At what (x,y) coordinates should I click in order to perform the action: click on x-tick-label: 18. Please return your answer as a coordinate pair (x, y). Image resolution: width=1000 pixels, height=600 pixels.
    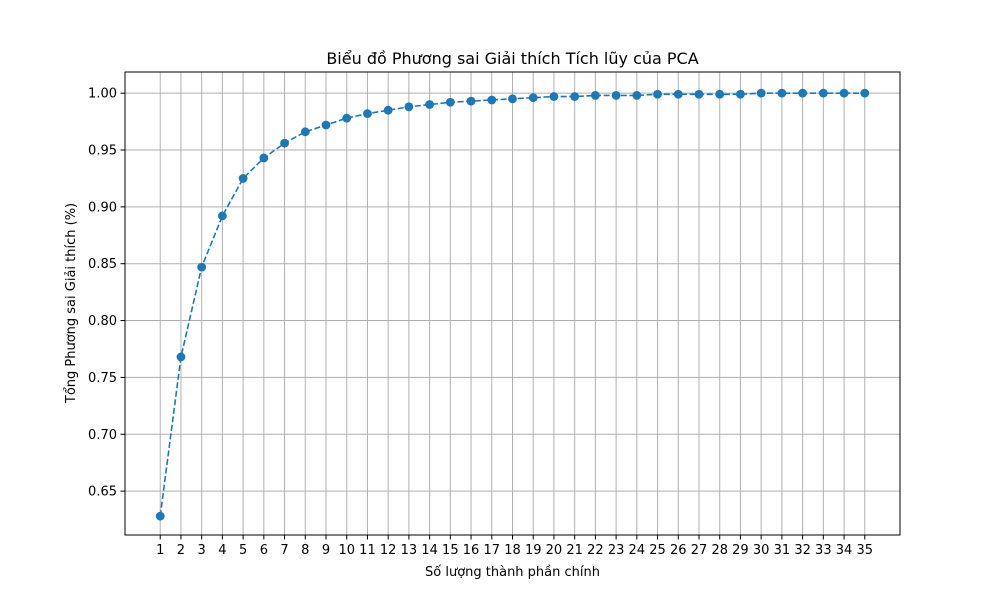
    Looking at the image, I should click on (512, 550).